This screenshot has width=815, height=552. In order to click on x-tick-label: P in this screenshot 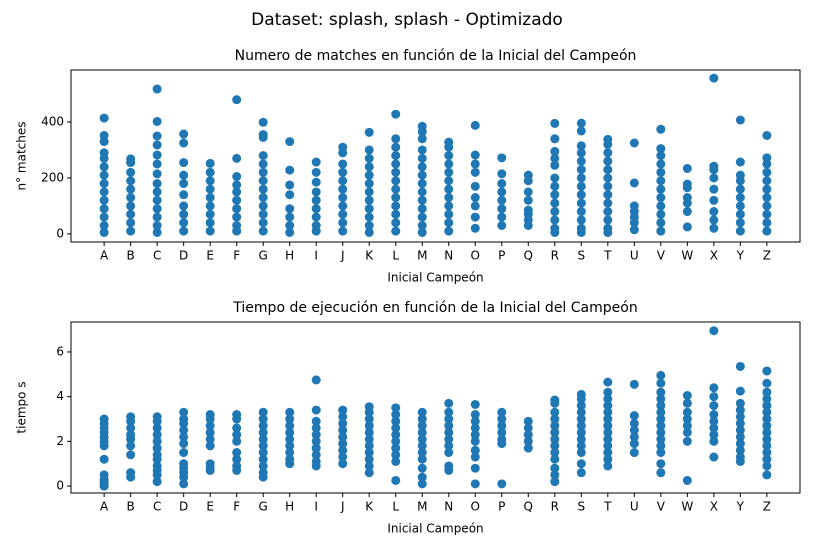, I will do `click(501, 256)`.